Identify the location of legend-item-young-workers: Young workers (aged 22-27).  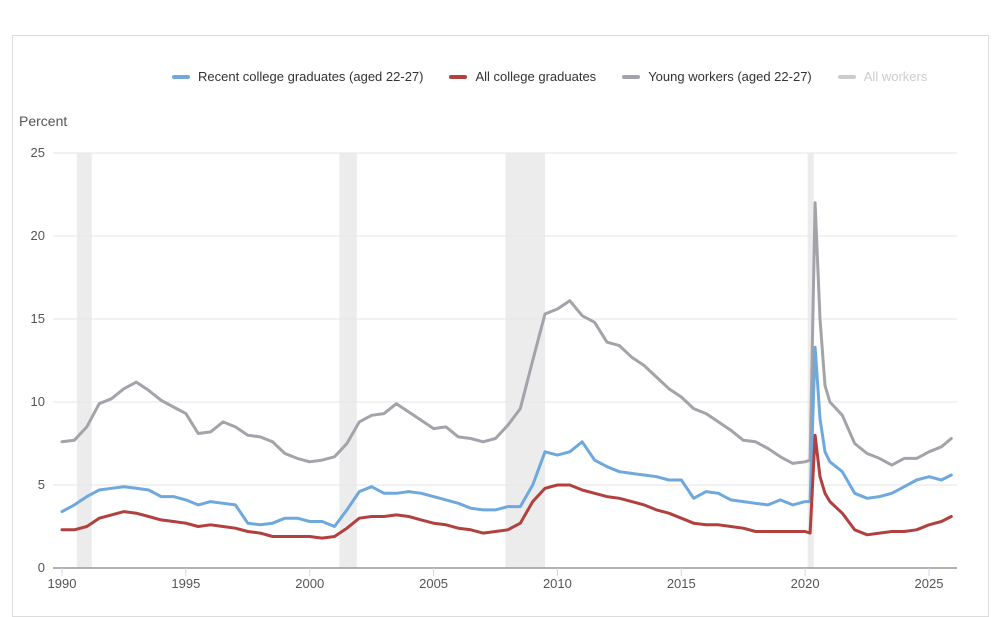
(717, 76).